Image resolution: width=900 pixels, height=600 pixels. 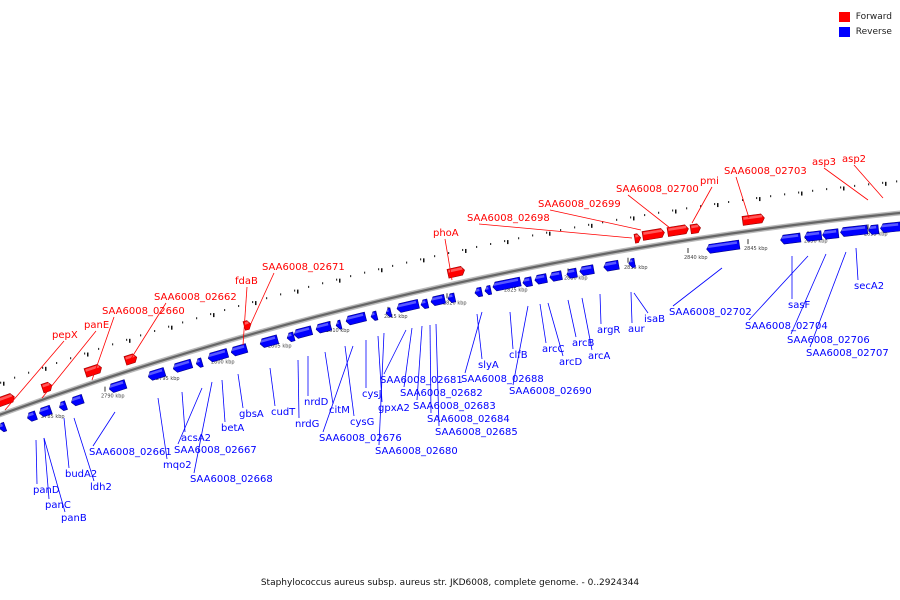 I want to click on reverse-gene-label: sasF, so click(x=799, y=305).